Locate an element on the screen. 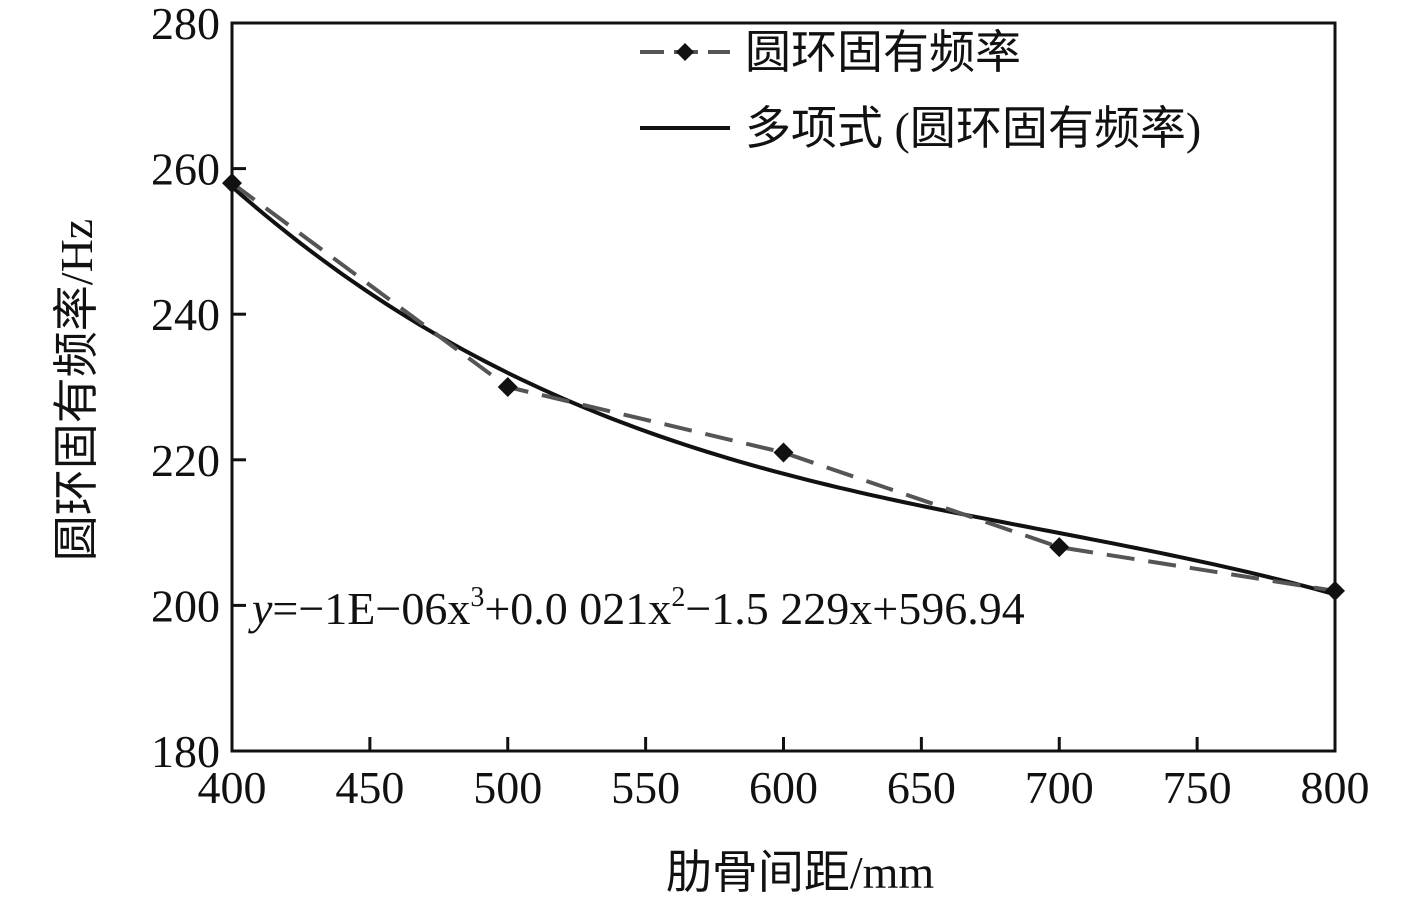 Image resolution: width=1417 pixels, height=898 pixels. equation-part-3: −1.5 229x+596.94 is located at coordinates (854, 608).